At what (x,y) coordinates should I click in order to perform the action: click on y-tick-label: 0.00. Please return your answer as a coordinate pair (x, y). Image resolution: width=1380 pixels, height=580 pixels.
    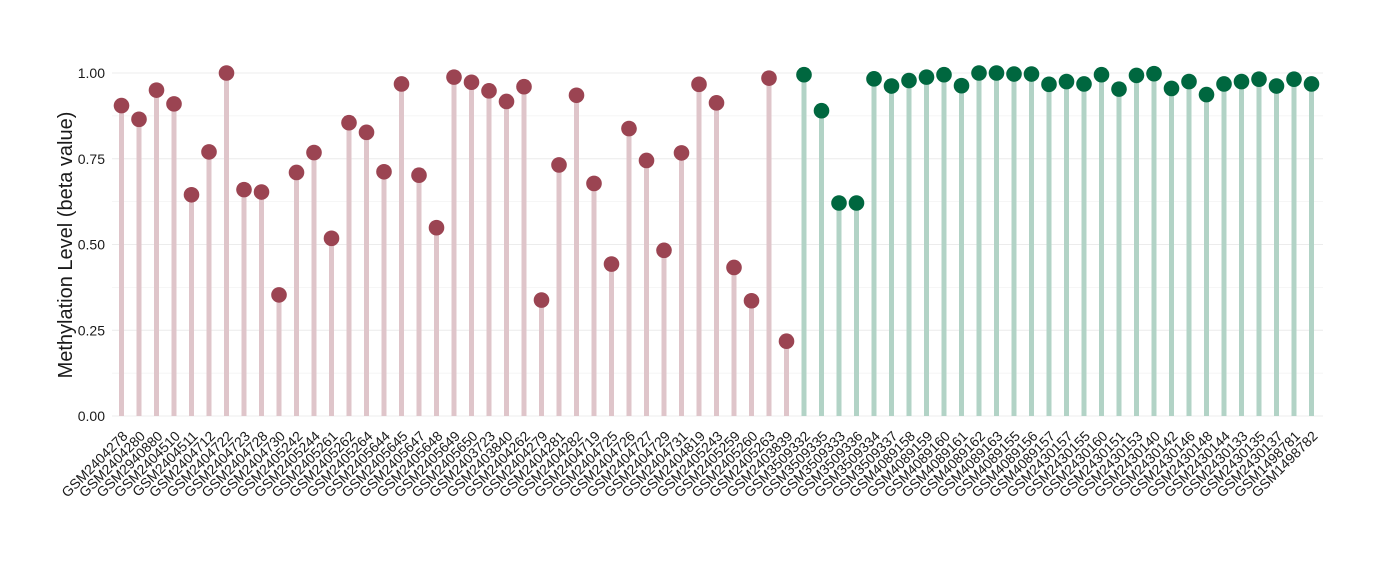
    Looking at the image, I should click on (91, 416).